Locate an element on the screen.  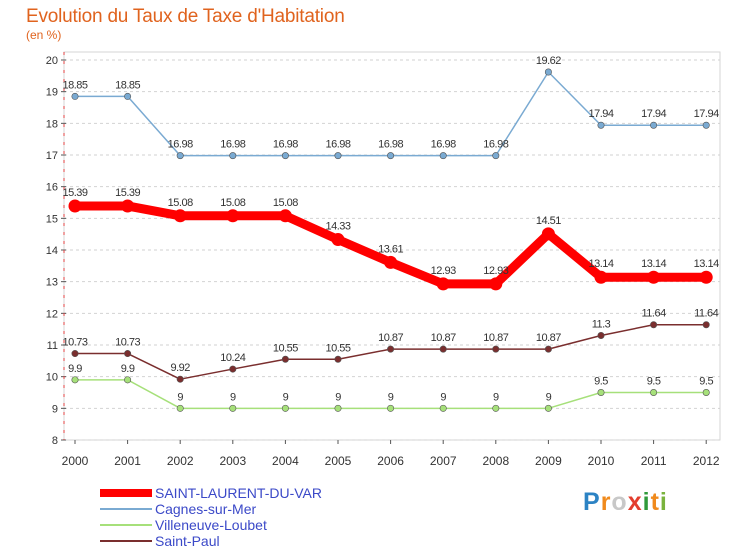
y-tick-label: 12 is located at coordinates (52, 314).